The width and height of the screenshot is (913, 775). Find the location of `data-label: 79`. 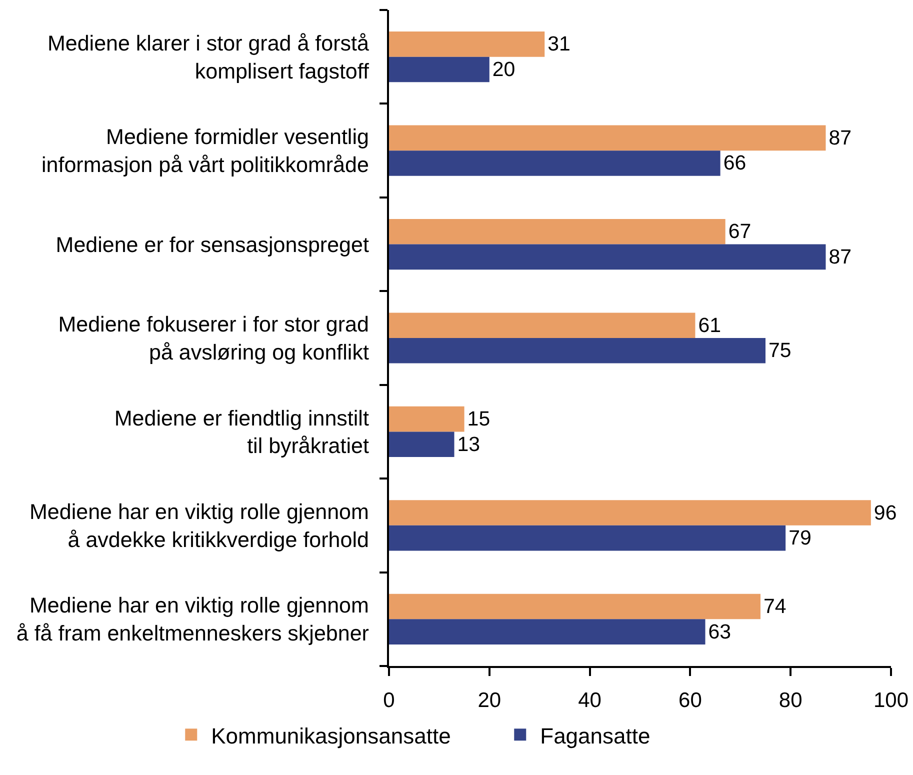

data-label: 79 is located at coordinates (800, 538).